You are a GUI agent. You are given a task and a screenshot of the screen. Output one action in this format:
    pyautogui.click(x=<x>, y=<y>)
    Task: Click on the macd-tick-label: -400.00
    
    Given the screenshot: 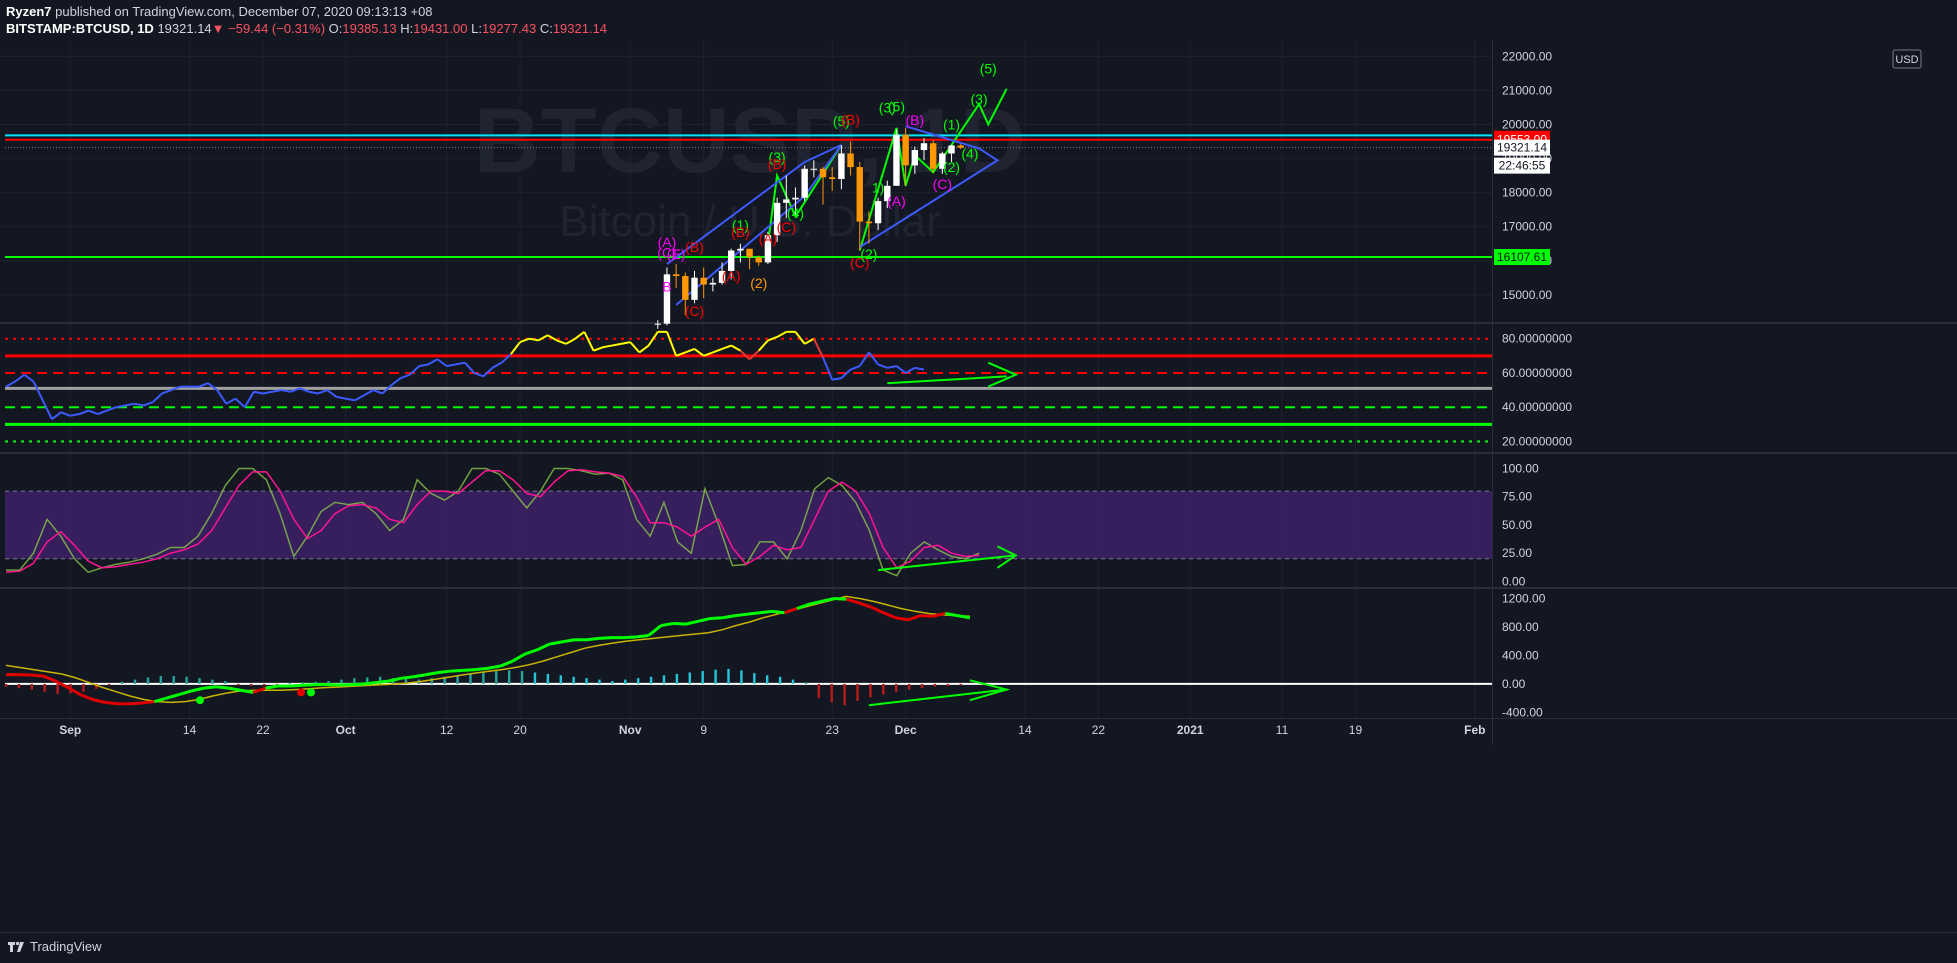 What is the action you would take?
    pyautogui.click(x=1522, y=712)
    